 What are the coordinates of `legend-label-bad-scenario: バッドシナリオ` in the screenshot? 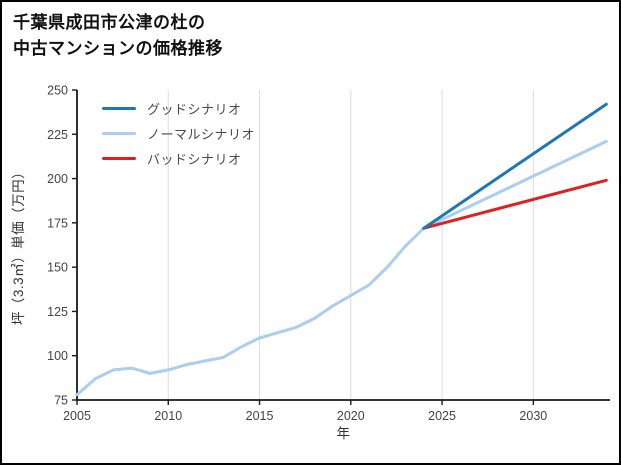 It's located at (194, 159).